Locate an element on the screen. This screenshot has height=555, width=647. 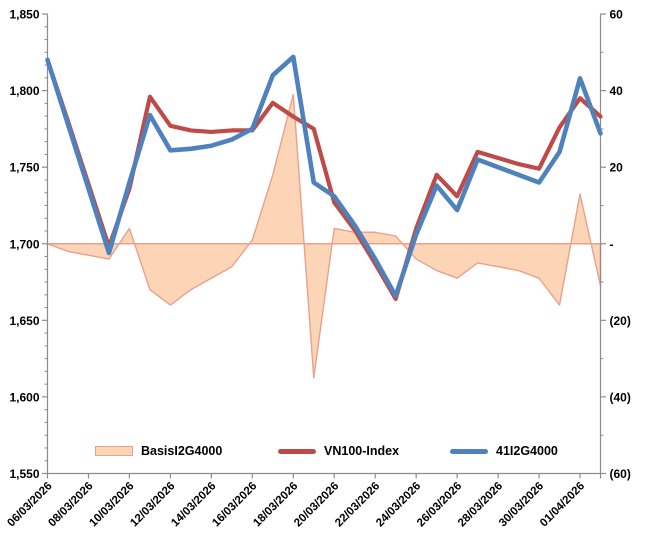
legend-item-basis: BasisI2G4000 is located at coordinates (158, 451).